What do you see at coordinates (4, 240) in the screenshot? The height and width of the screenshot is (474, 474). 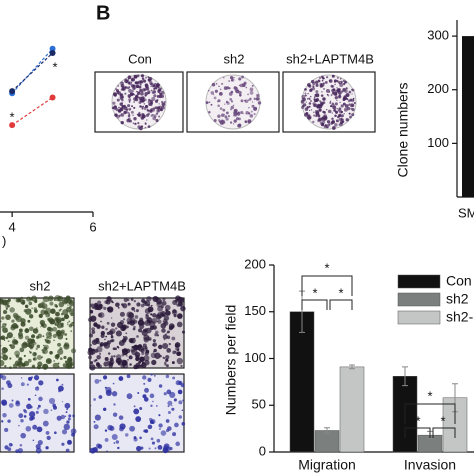 I see `x-axis-label: )` at bounding box center [4, 240].